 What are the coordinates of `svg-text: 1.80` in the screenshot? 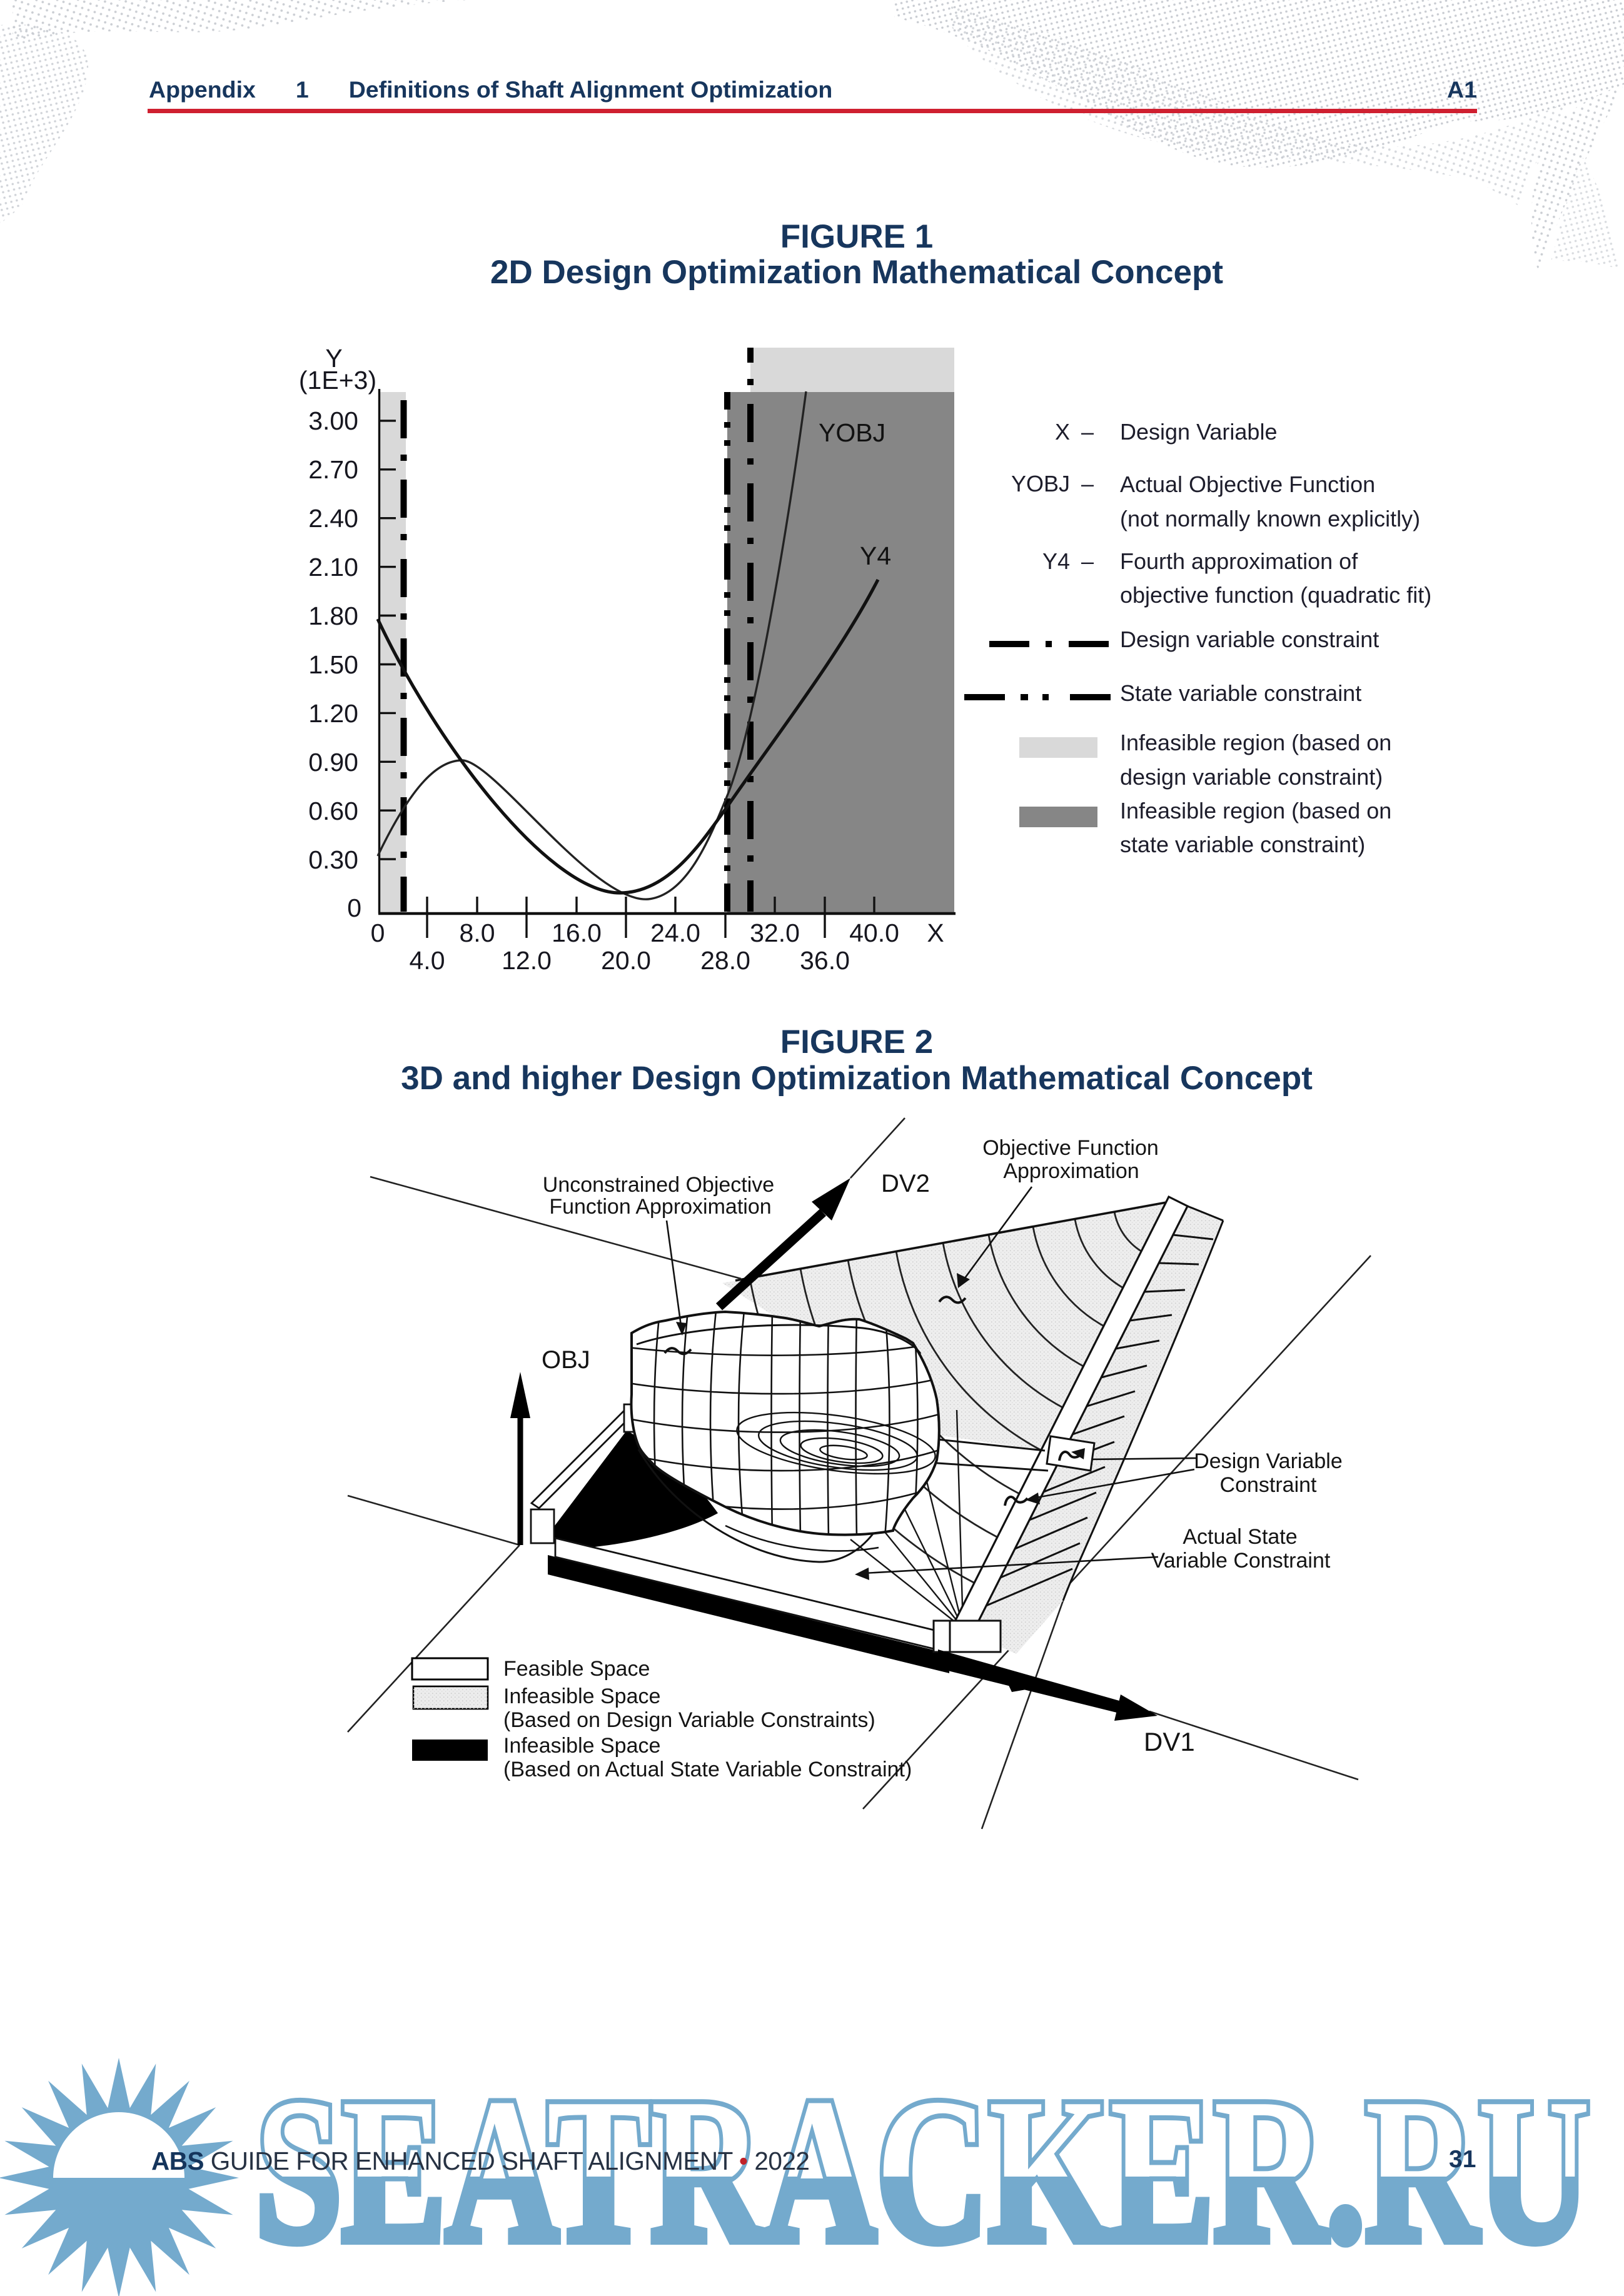 It's located at (333, 616).